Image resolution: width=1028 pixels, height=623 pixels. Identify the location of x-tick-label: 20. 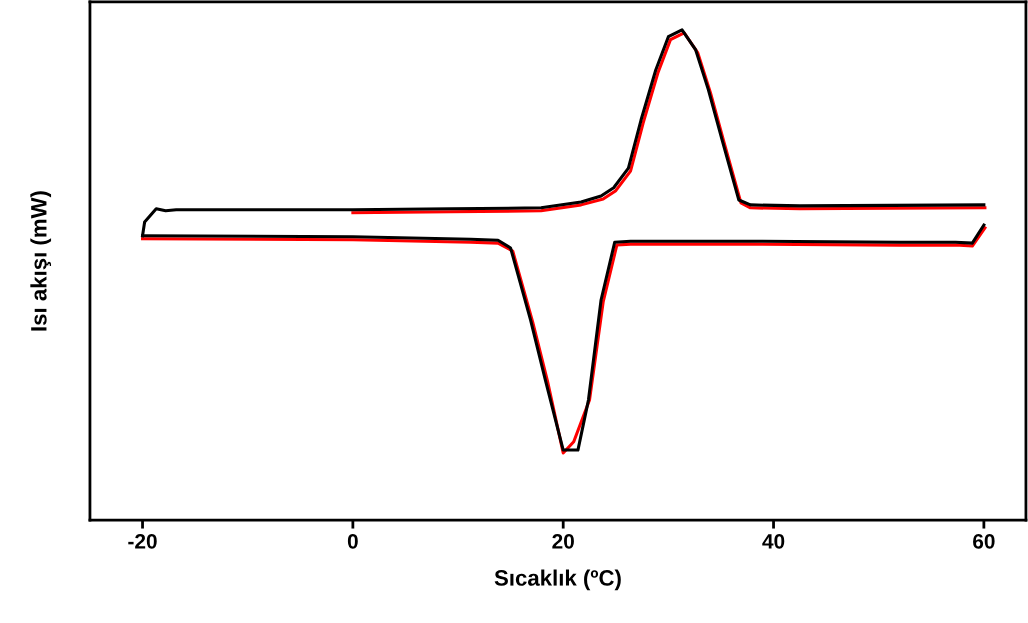
(563, 541).